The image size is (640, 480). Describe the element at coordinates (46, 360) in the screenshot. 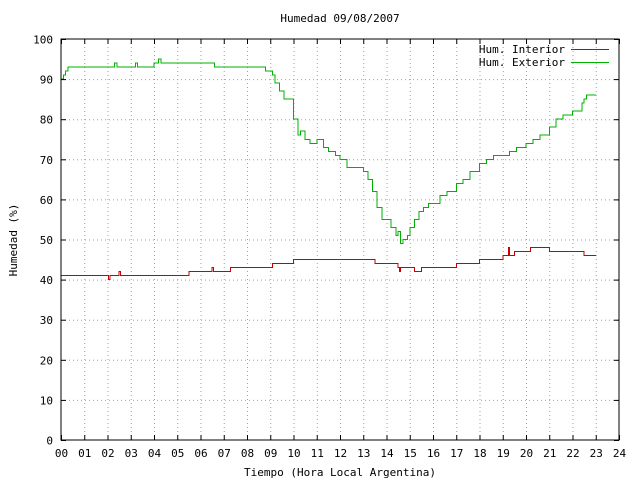

I see `y-tick-label: 20` at that location.